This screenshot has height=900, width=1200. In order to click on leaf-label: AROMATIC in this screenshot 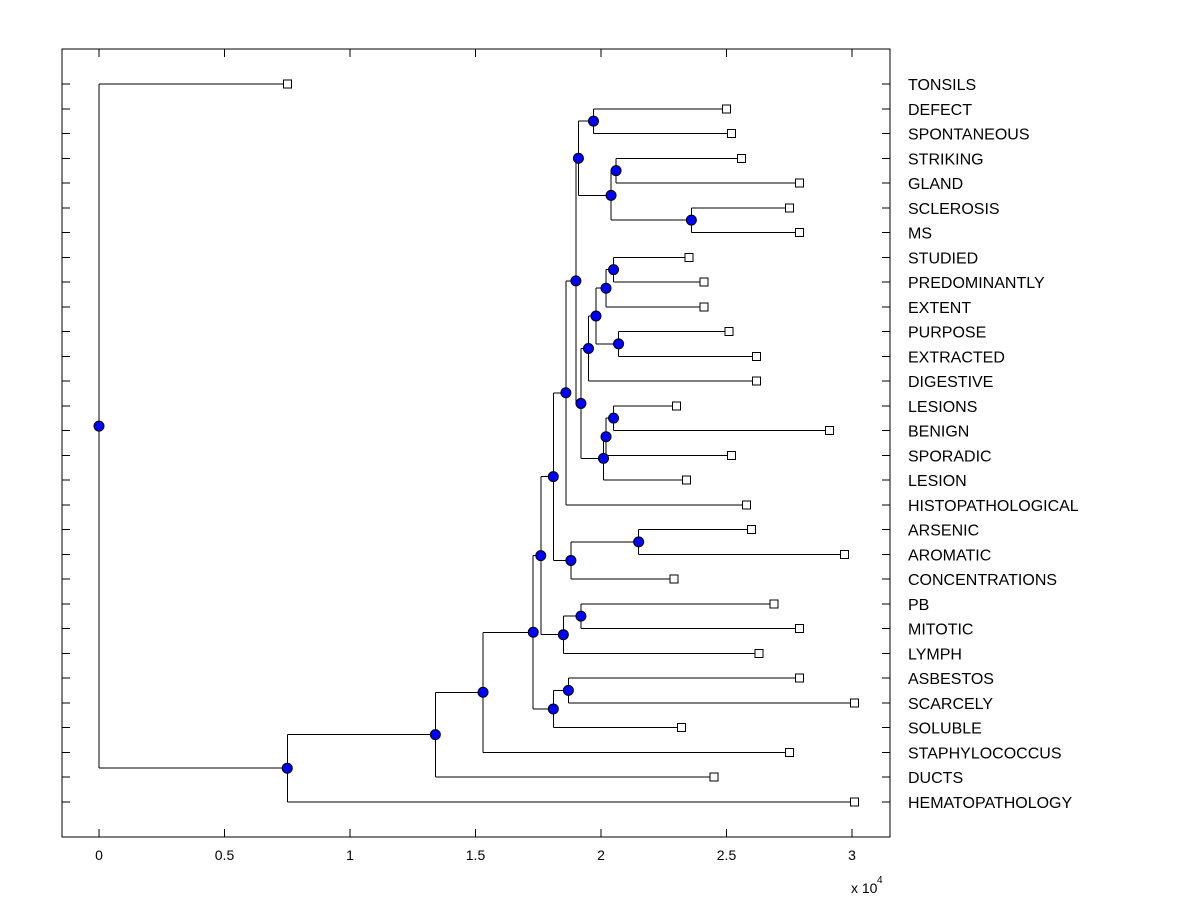, I will do `click(949, 555)`.